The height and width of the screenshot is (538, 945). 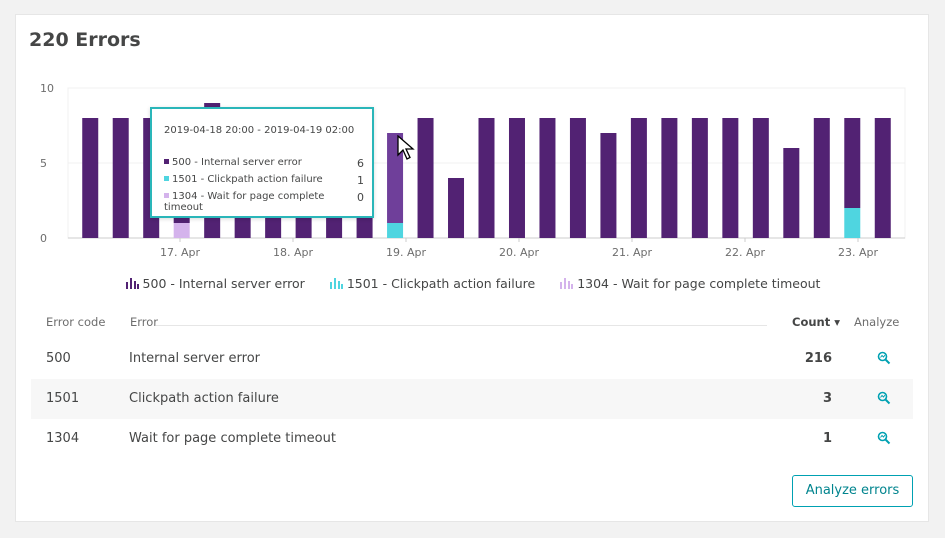 What do you see at coordinates (43, 238) in the screenshot?
I see `y-tick-label: 0` at bounding box center [43, 238].